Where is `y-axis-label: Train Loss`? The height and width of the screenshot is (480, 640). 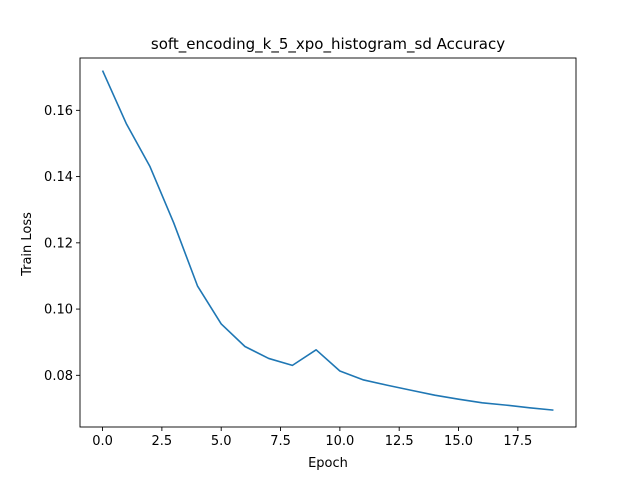
y-axis-label: Train Loss is located at coordinates (27, 244).